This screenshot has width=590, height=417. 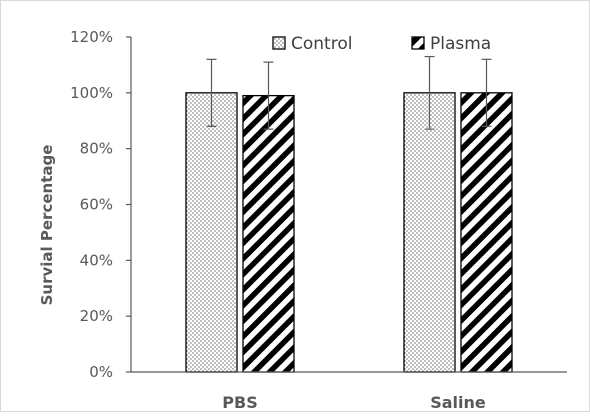 What do you see at coordinates (47, 225) in the screenshot?
I see `y-axis-title: Survial Percentage` at bounding box center [47, 225].